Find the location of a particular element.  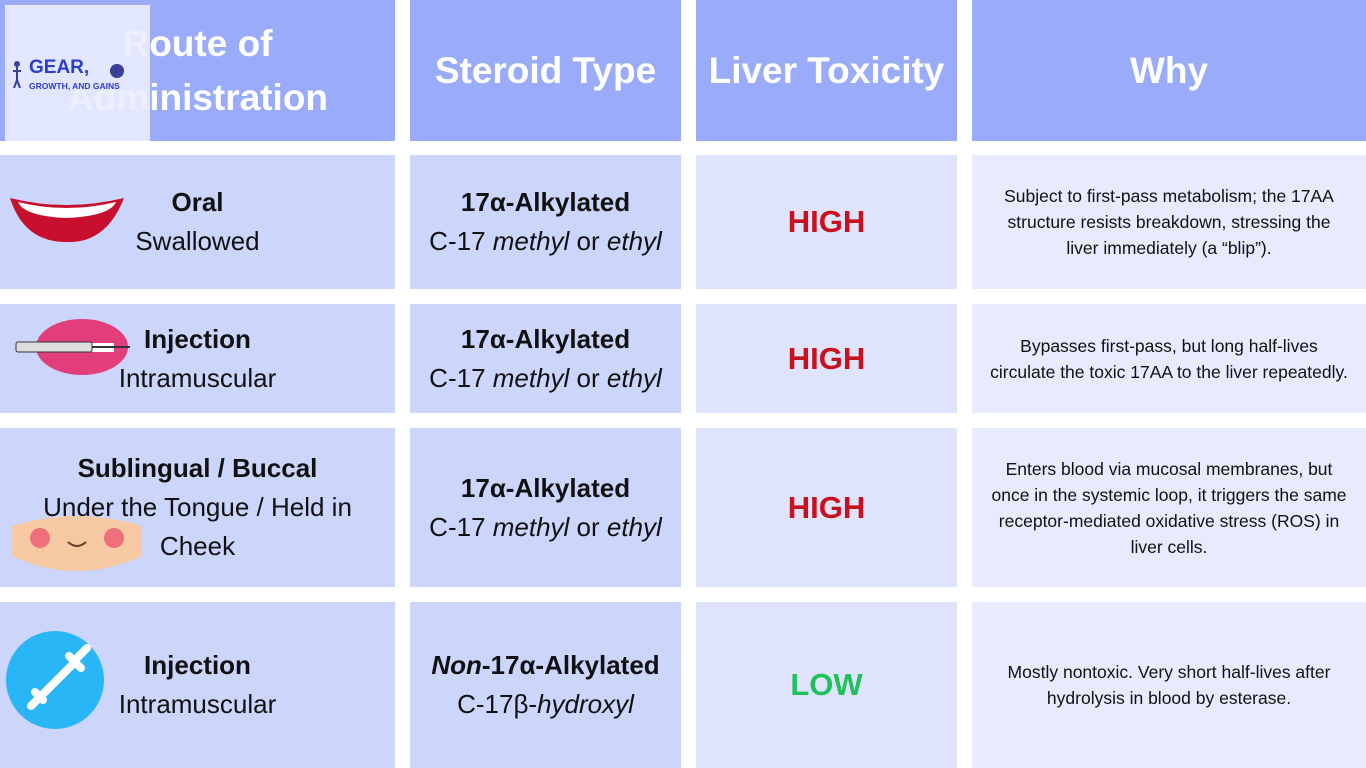

text-segment: Non is located at coordinates (456, 665).